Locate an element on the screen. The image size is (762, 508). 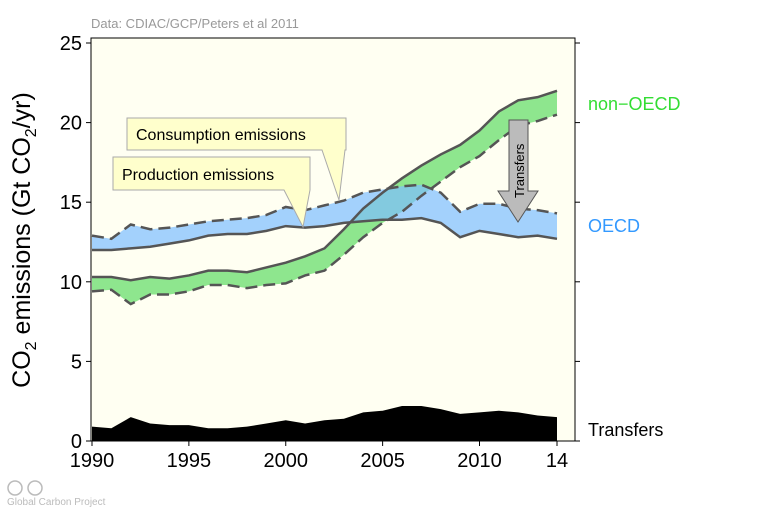
production-callout: Production emissions is located at coordinates (211, 192).